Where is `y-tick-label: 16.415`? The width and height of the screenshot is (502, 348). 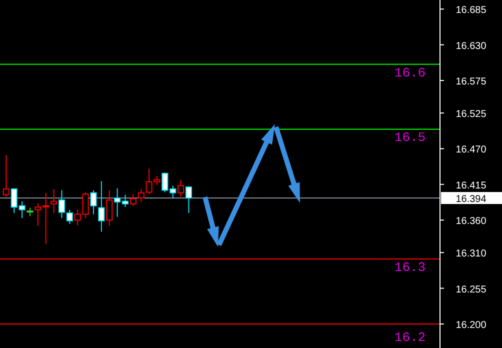
y-tick-label: 16.415 is located at coordinates (471, 186).